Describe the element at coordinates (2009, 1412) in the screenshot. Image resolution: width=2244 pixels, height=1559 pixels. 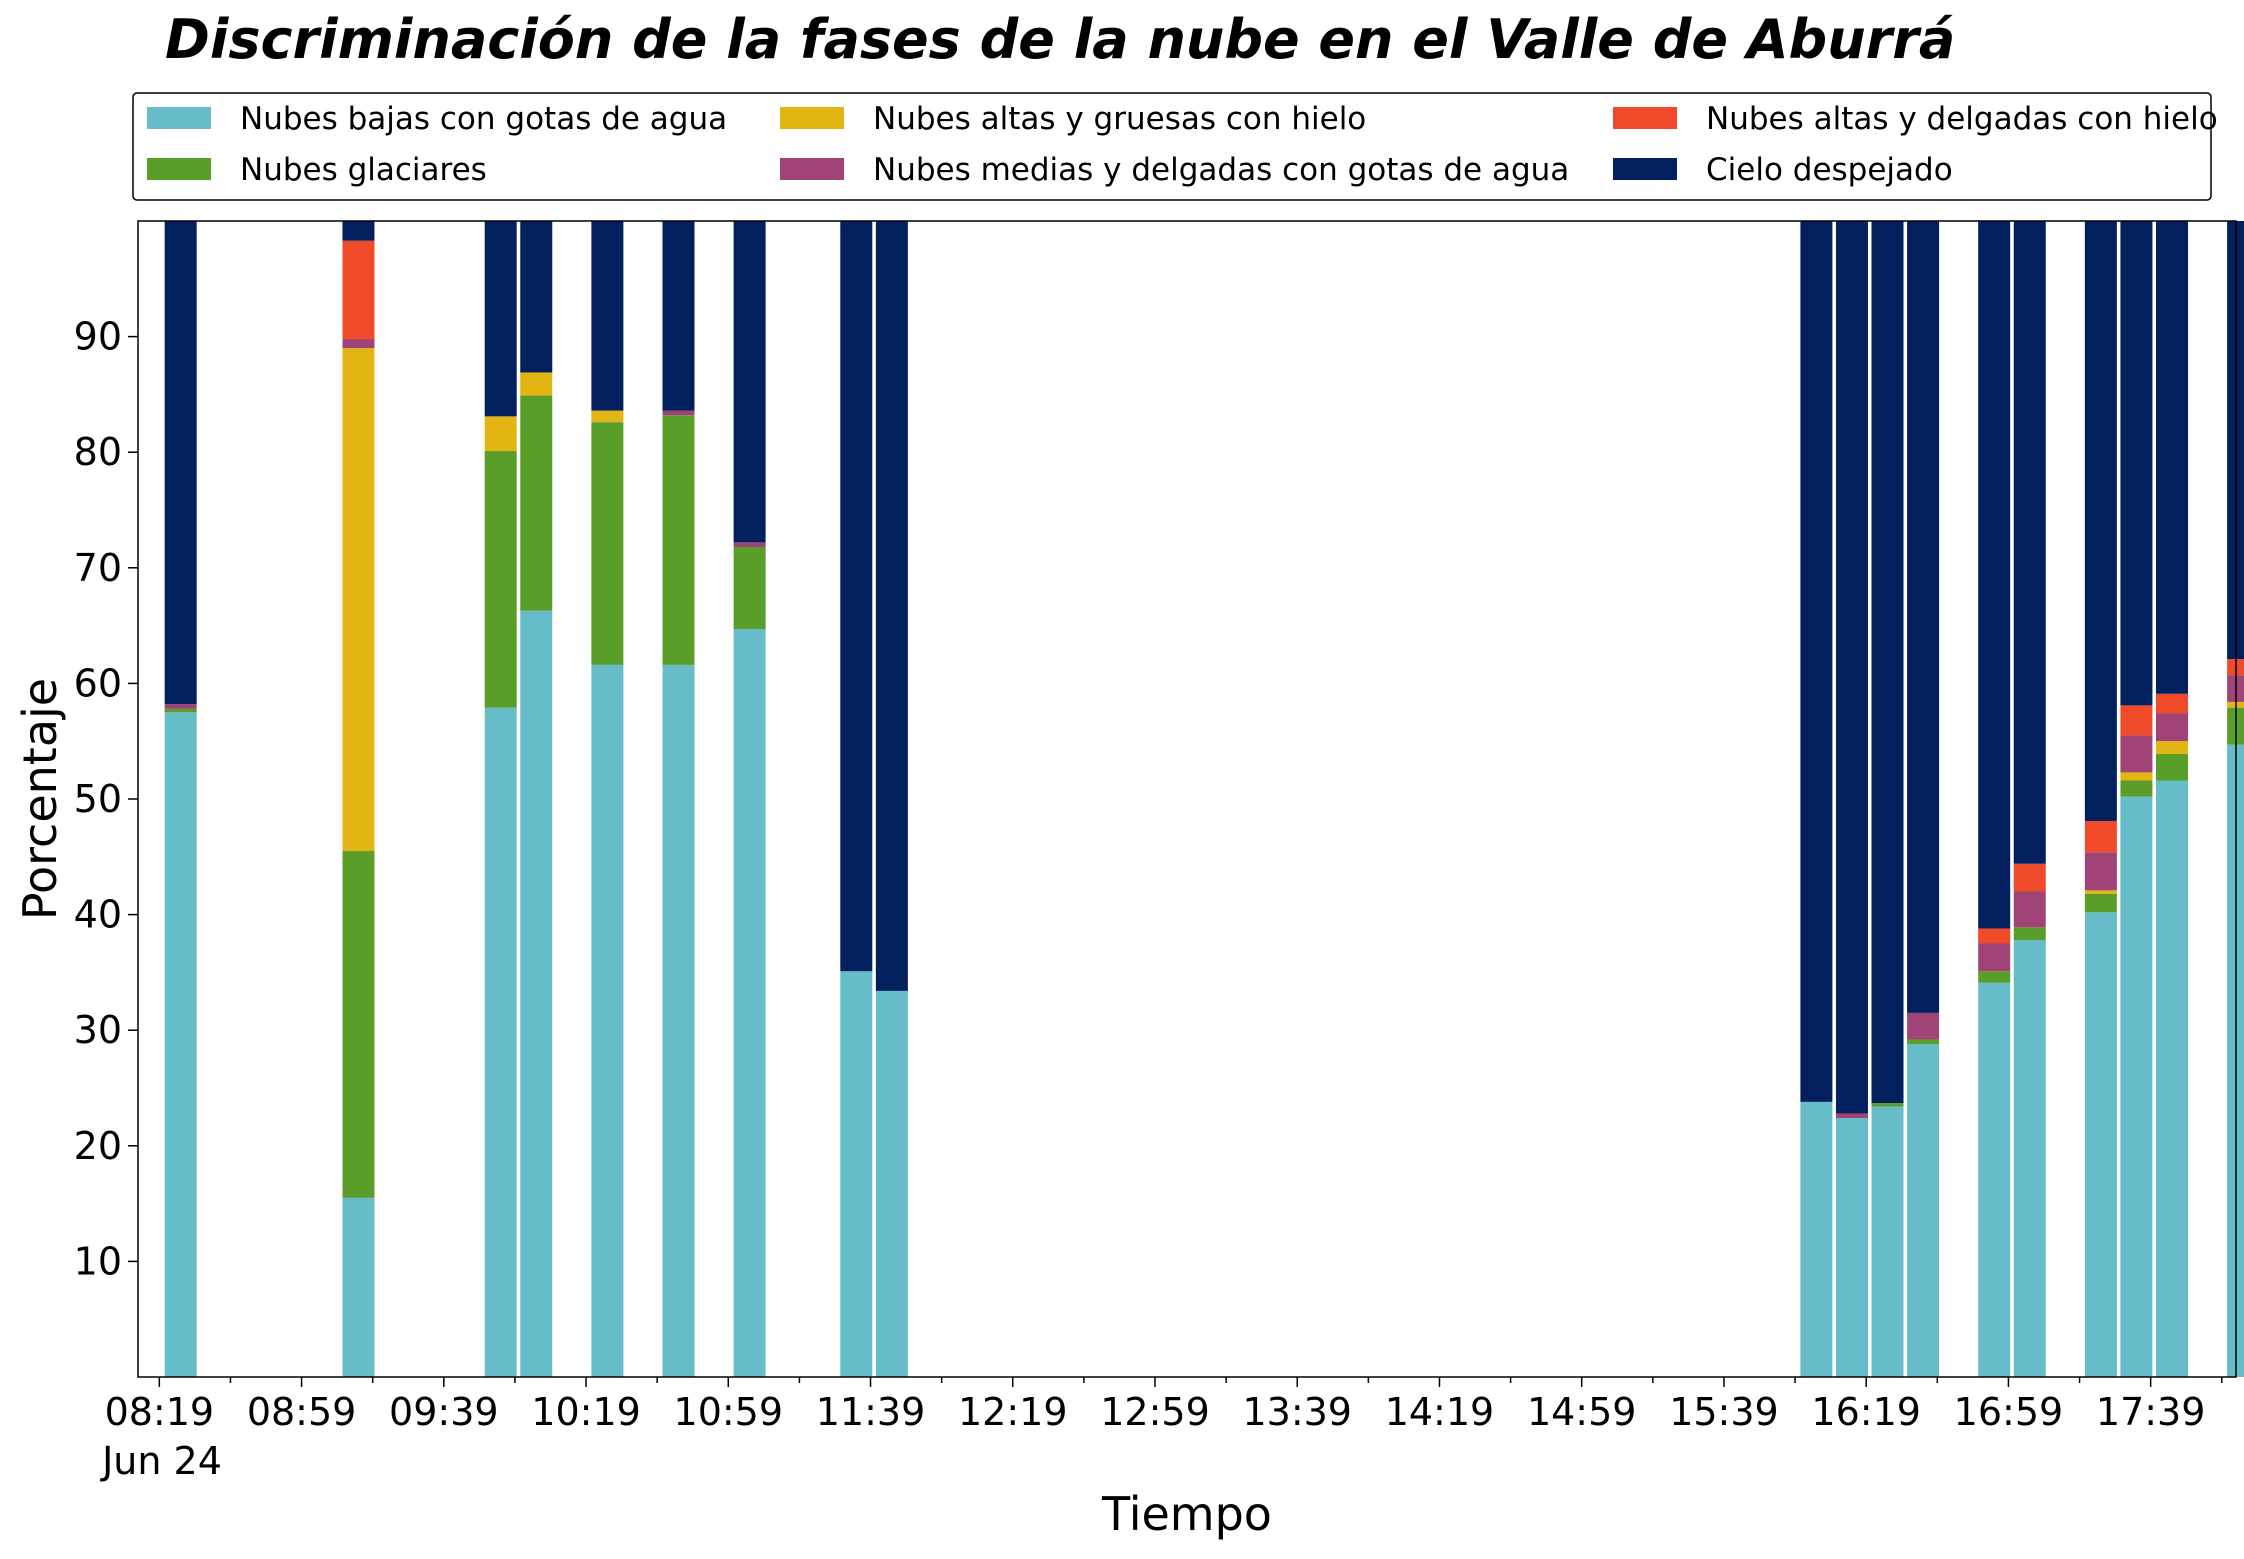
I see `x-tick-label: 16:59` at that location.